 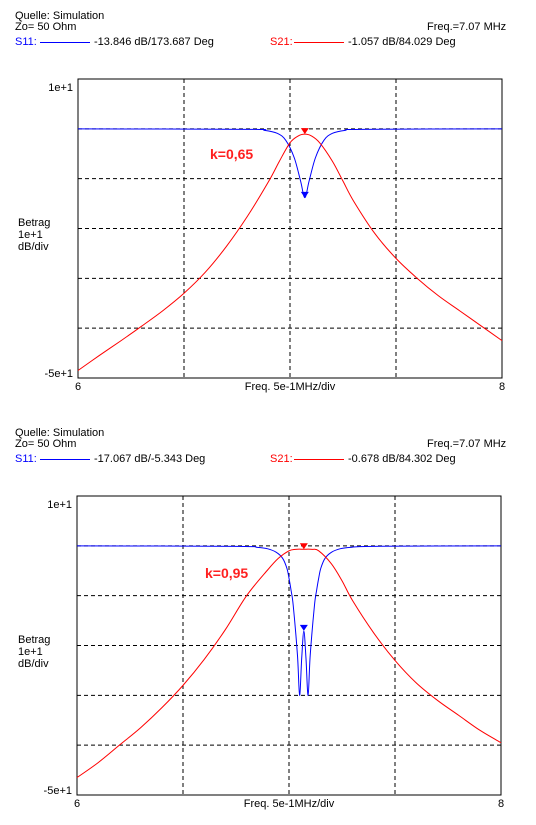 I want to click on series-line-s11, so click(x=289, y=620).